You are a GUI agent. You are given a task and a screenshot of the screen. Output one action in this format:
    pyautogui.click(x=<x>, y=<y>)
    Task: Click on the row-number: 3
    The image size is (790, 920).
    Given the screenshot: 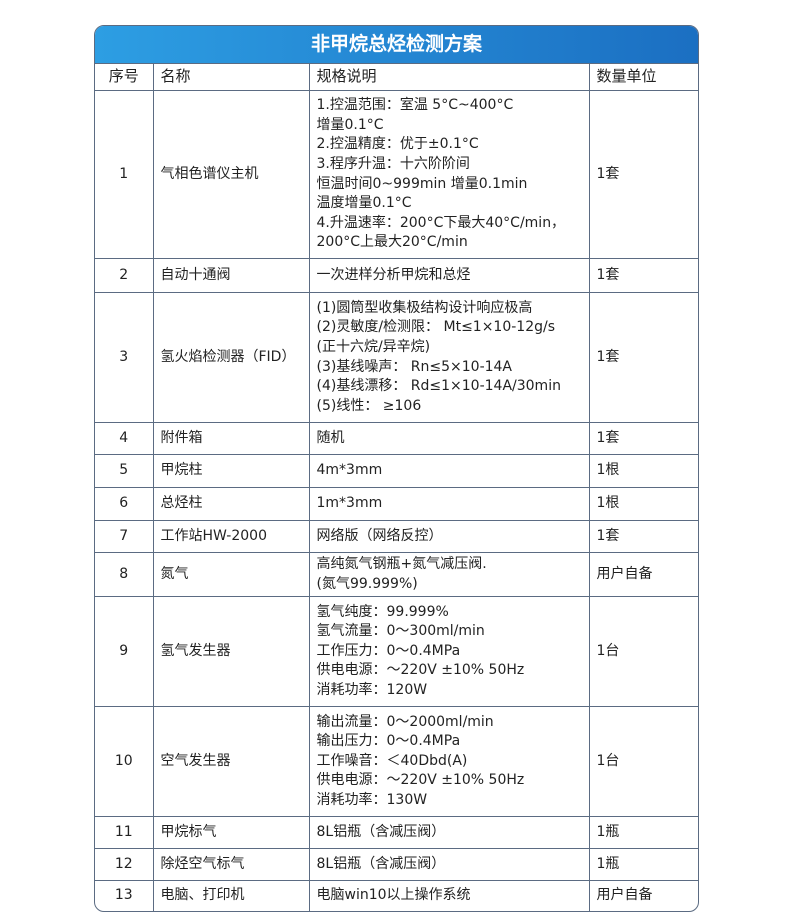 What is the action you would take?
    pyautogui.click(x=124, y=357)
    